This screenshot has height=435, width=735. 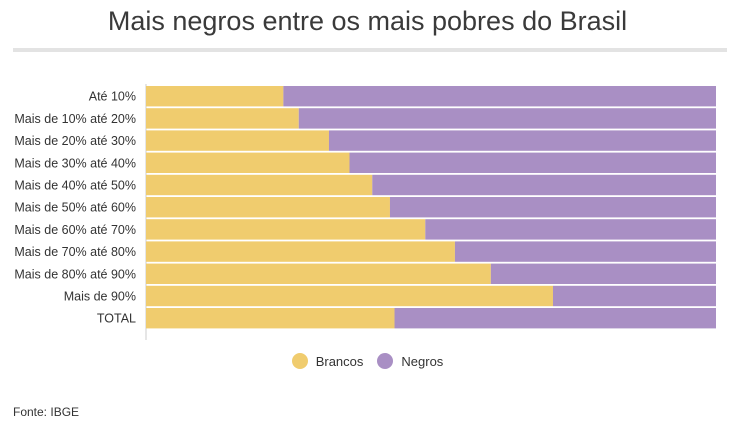 What do you see at coordinates (75, 230) in the screenshot?
I see `category-label-row-6: Mais de 60% até 70%` at bounding box center [75, 230].